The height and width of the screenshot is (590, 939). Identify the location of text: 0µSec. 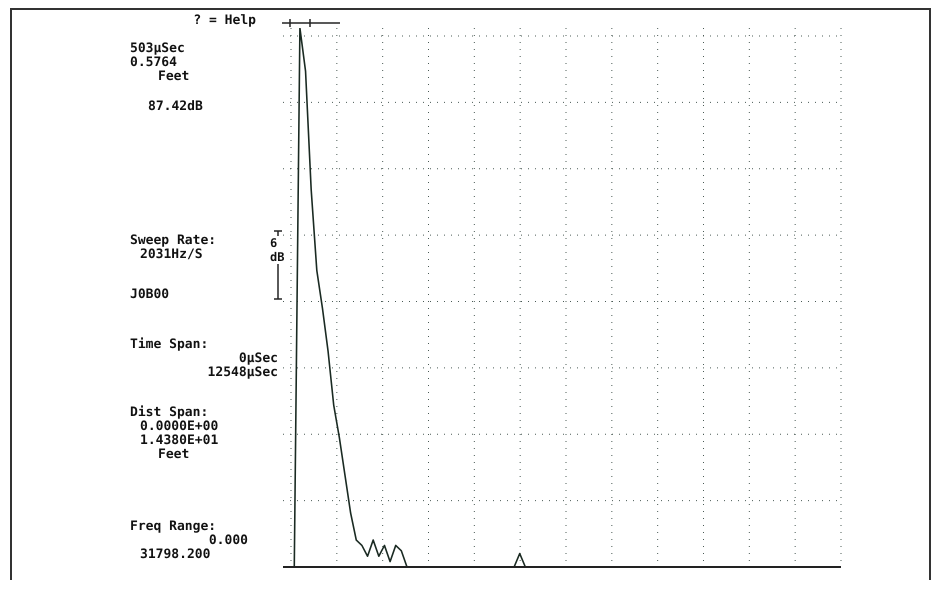
(258, 358).